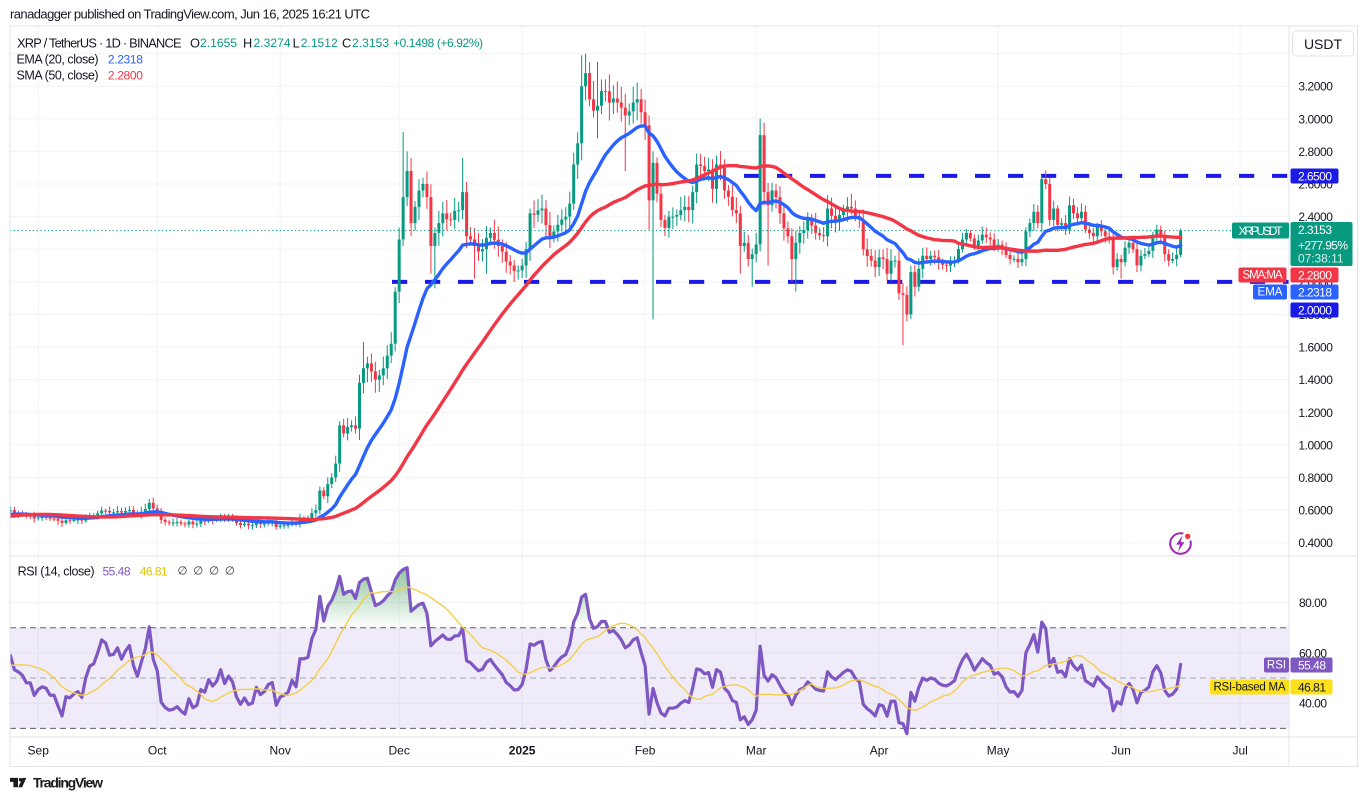  Describe the element at coordinates (296, 43) in the screenshot. I see `svg-text: L` at that location.